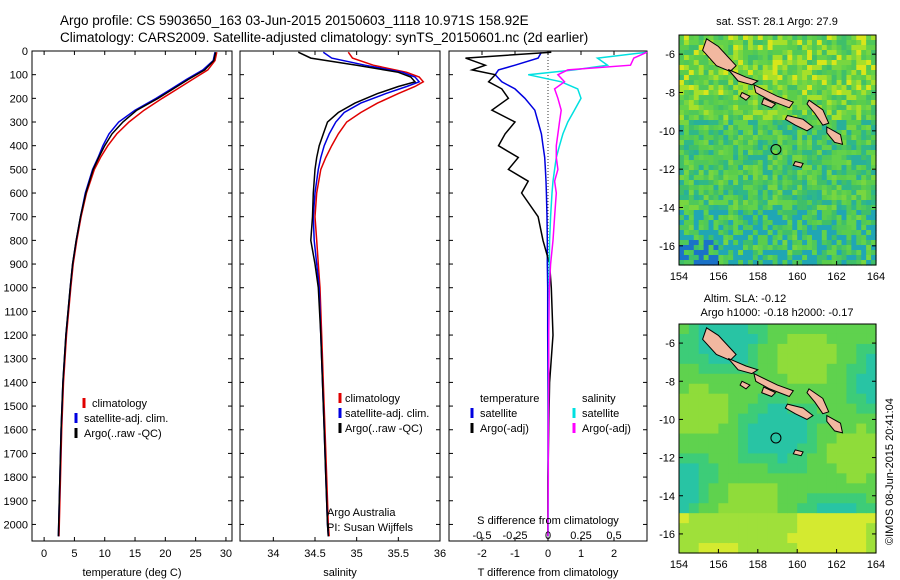  Describe the element at coordinates (548, 536) in the screenshot. I see `s-tick-label: 0` at that location.